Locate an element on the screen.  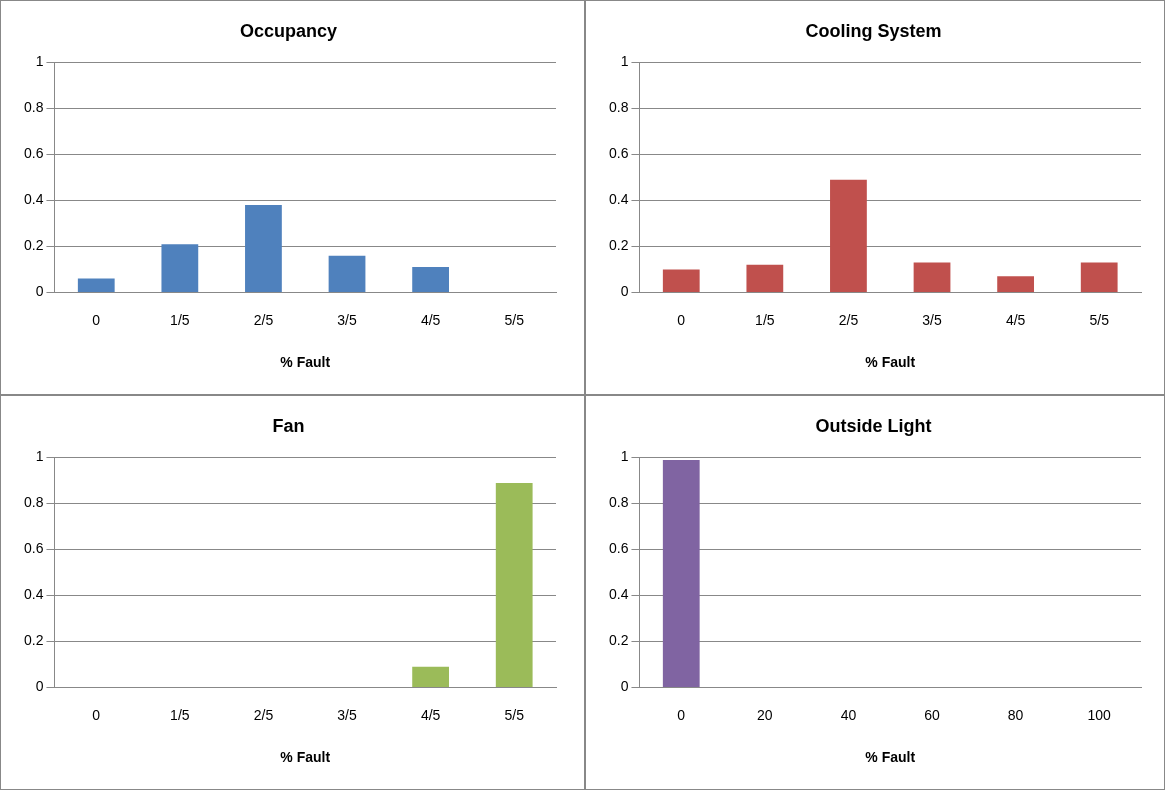
x-tick-label: 40 is located at coordinates (848, 714).